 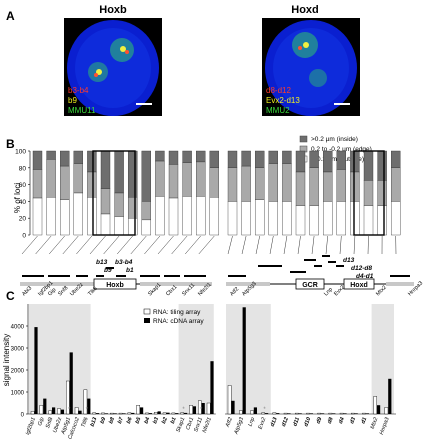 What do you see at coordinates (156, 421) in the screenshot?
I see `gene-label: b3` at bounding box center [156, 421].